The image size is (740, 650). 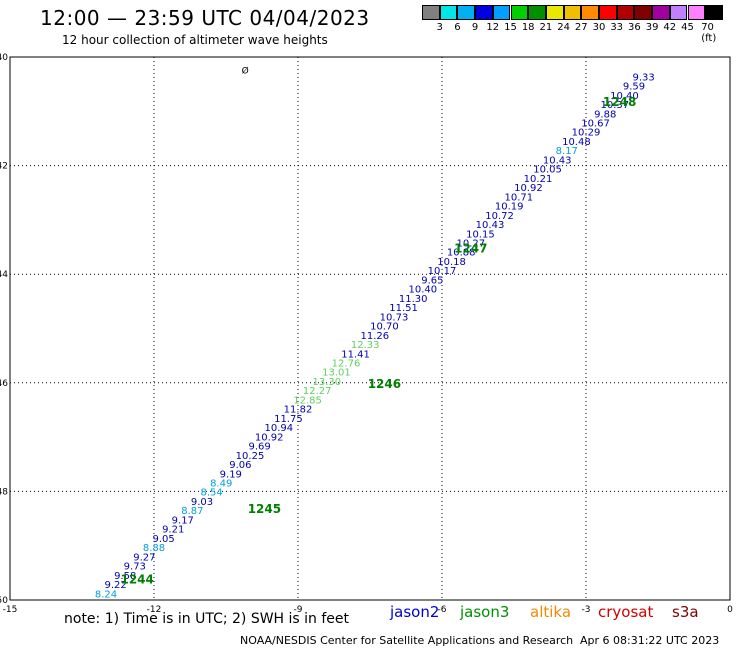 What do you see at coordinates (183, 520) in the screenshot?
I see `wave-height-point: 9.17` at bounding box center [183, 520].